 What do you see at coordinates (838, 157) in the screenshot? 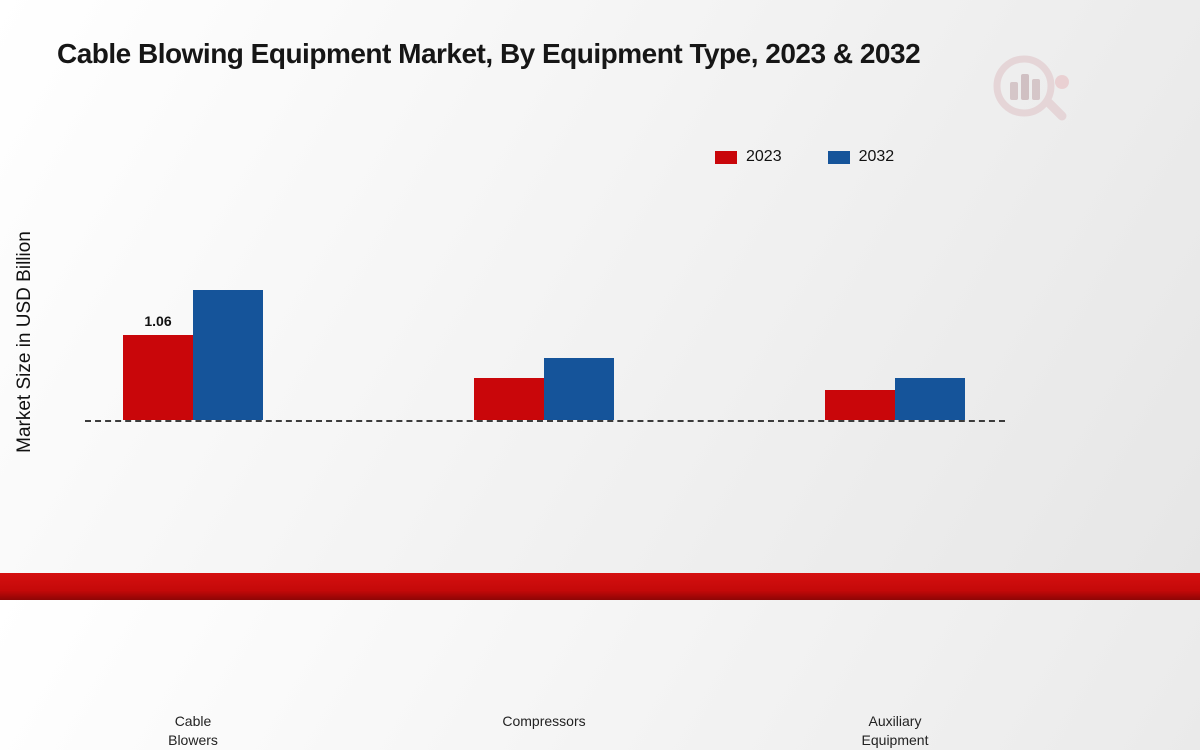
I see `legend-swatch-2032` at bounding box center [838, 157].